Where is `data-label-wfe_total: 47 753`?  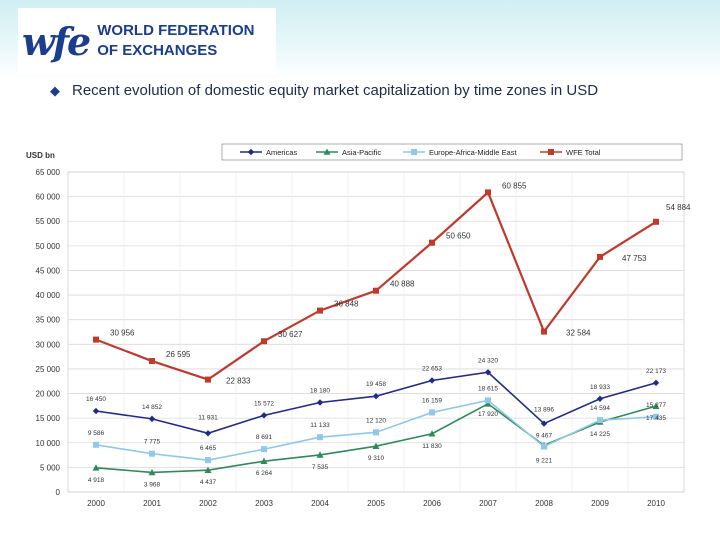 data-label-wfe_total: 47 753 is located at coordinates (634, 258).